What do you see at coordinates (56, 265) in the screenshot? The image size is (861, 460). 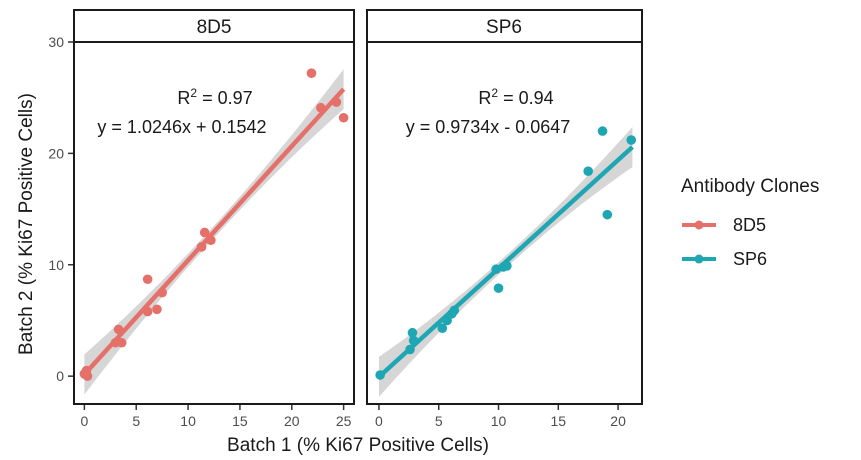 I see `y-tick-label-1: 10` at bounding box center [56, 265].